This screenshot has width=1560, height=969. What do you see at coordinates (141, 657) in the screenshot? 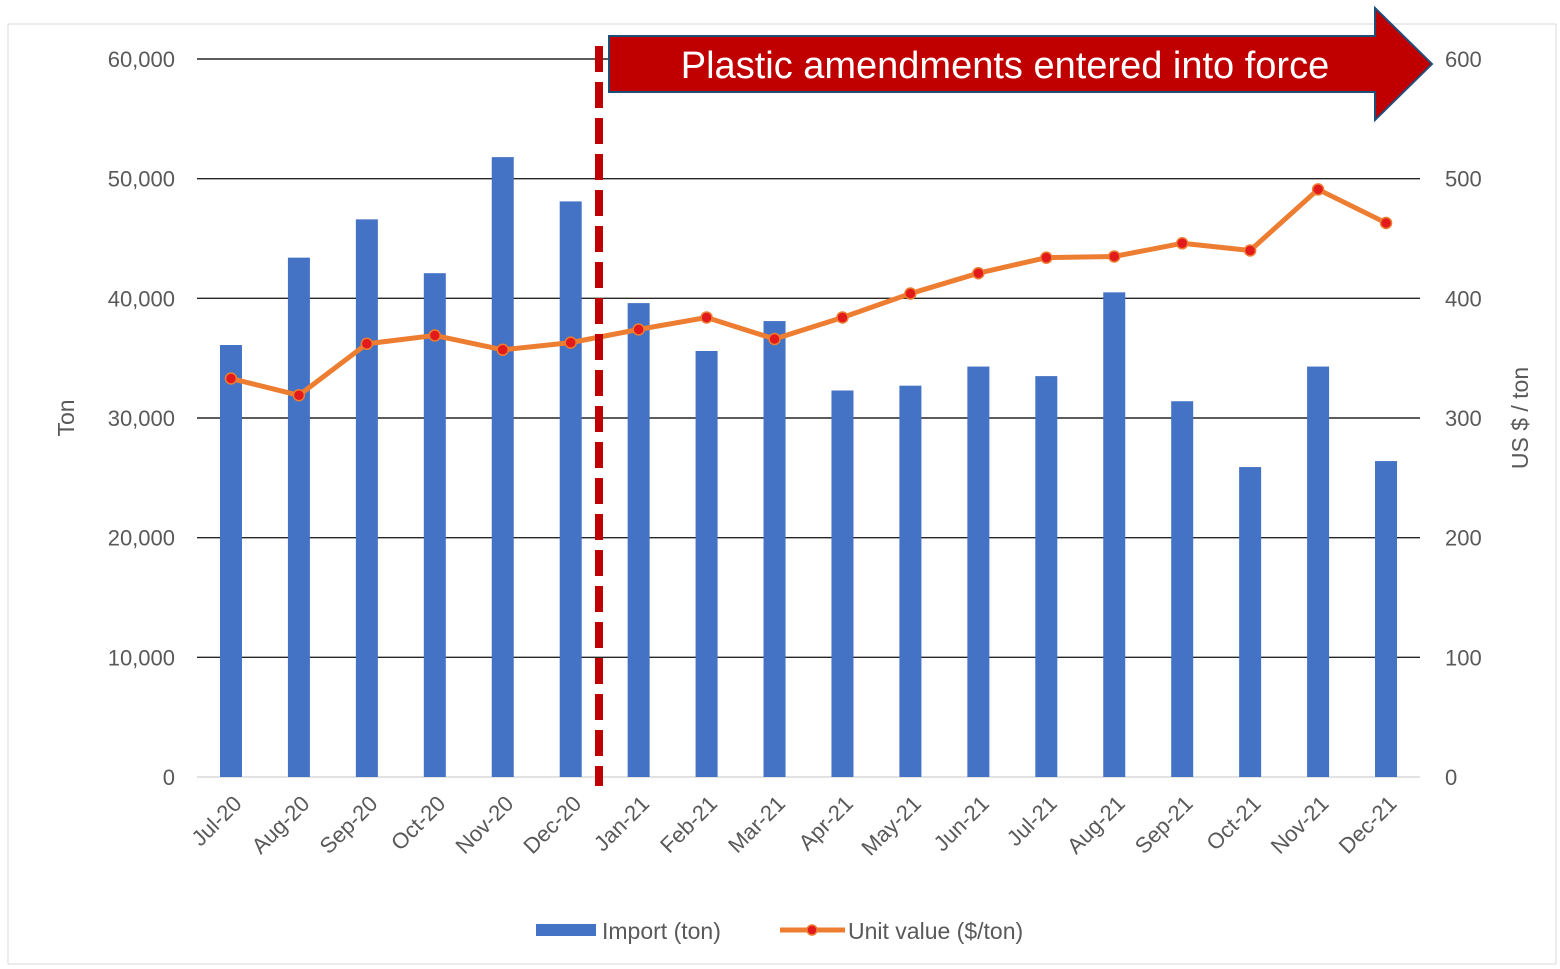
I see `left-axis-tick-label: 10,000` at bounding box center [141, 657].